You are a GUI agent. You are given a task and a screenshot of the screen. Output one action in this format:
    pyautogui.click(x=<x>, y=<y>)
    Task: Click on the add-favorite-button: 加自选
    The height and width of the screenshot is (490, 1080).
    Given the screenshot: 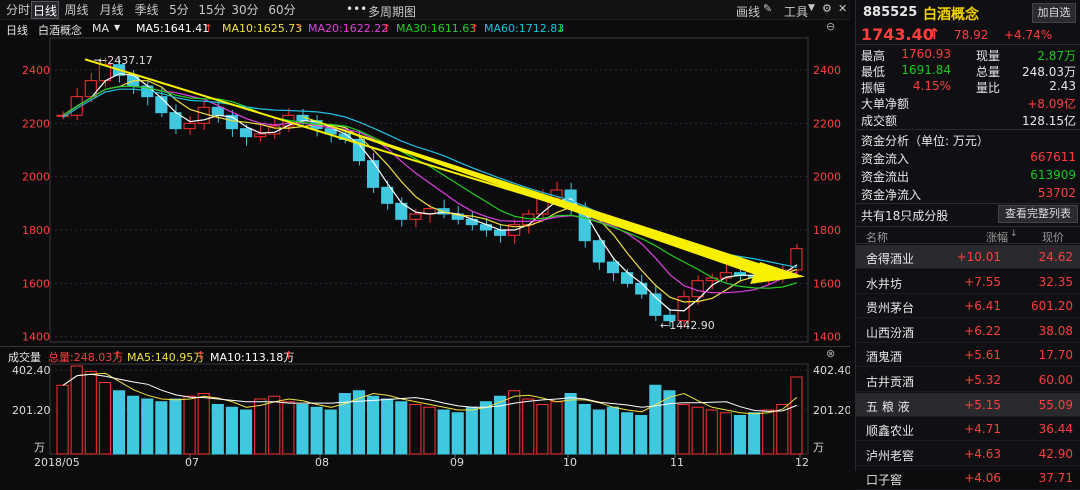 What is the action you would take?
    pyautogui.click(x=1054, y=13)
    